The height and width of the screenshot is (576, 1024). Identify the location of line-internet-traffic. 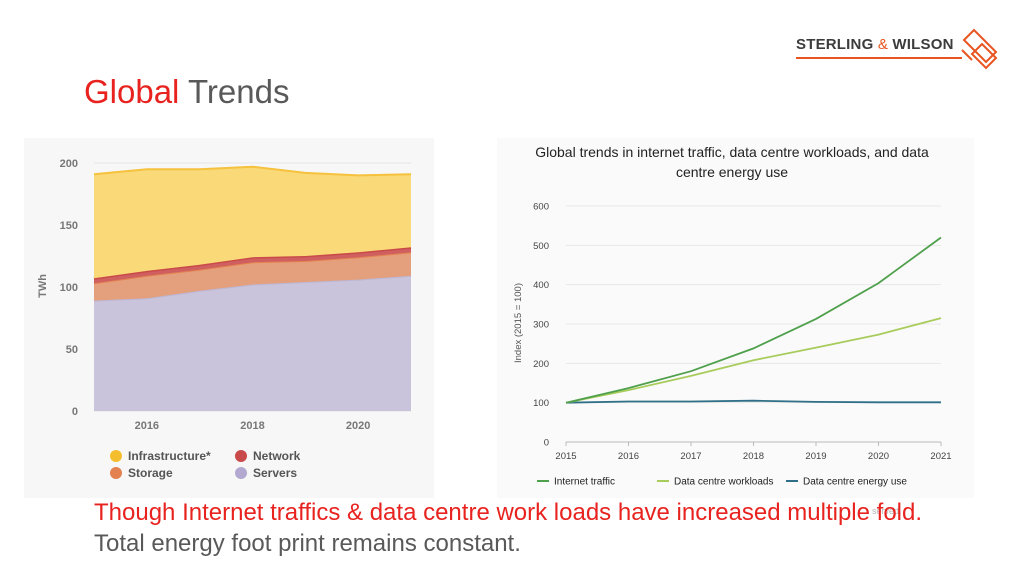
(753, 320).